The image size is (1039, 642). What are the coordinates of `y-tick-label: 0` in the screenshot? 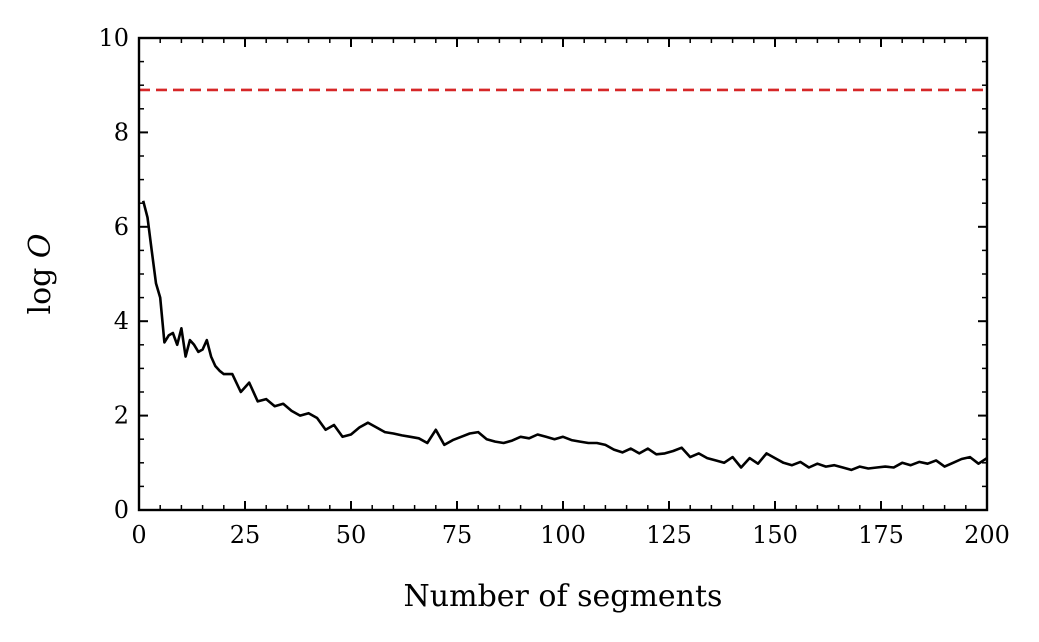 It's located at (121, 510).